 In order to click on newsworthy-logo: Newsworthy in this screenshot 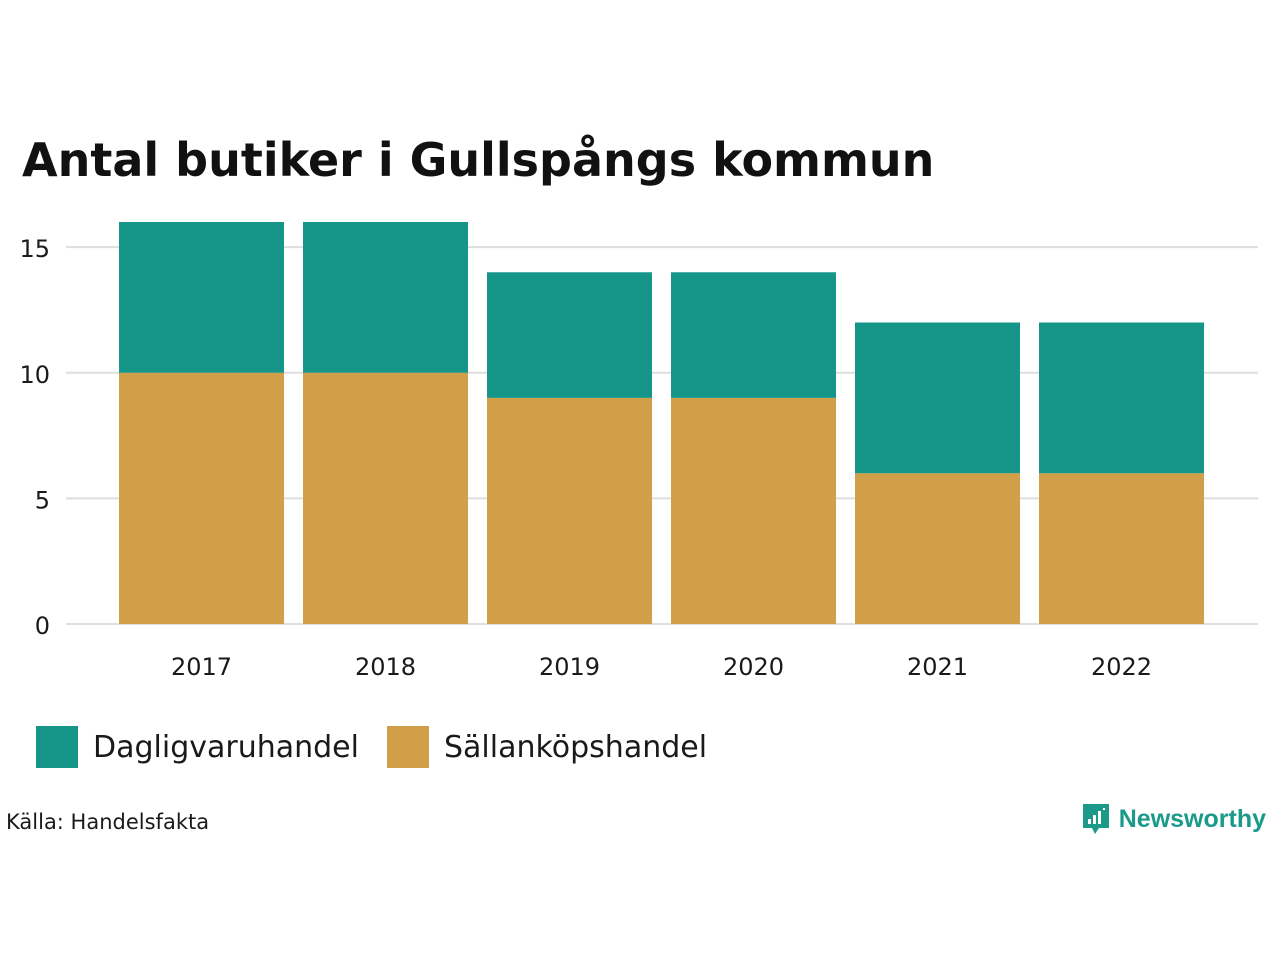, I will do `click(1173, 819)`.